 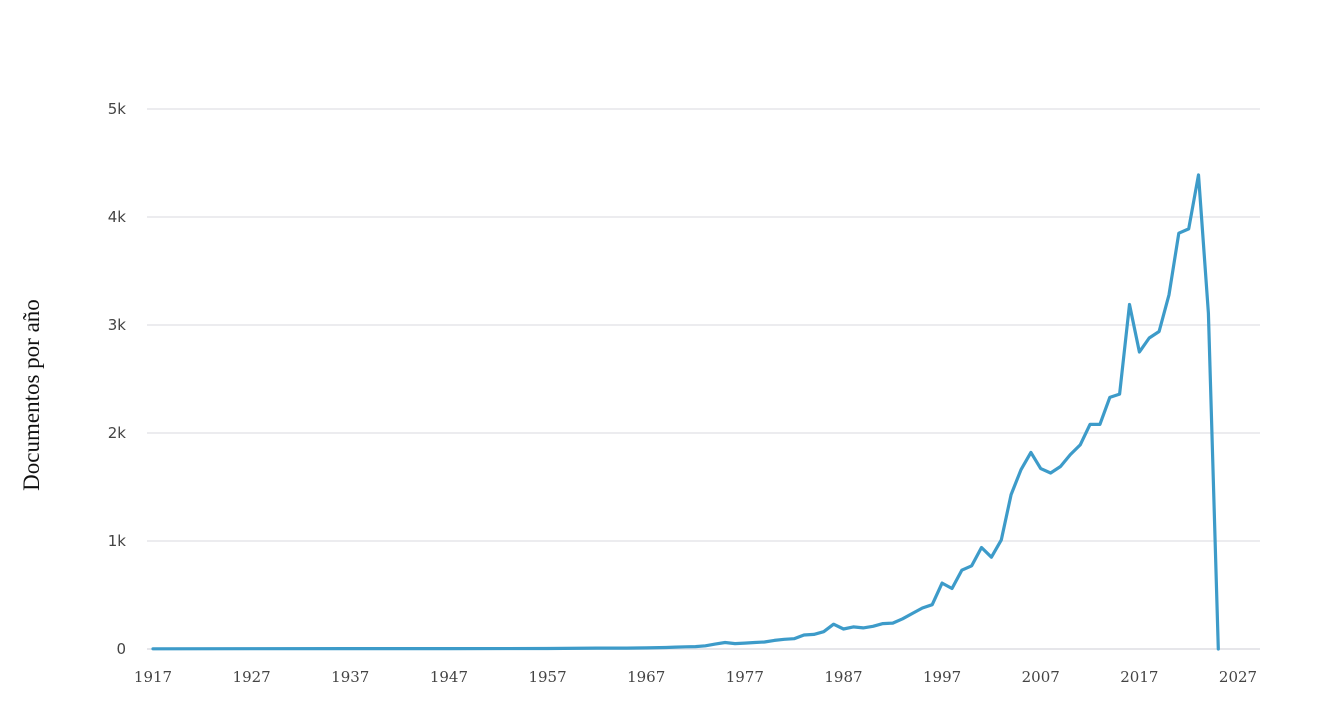 I want to click on x-tick-label: 1957, so click(x=547, y=677).